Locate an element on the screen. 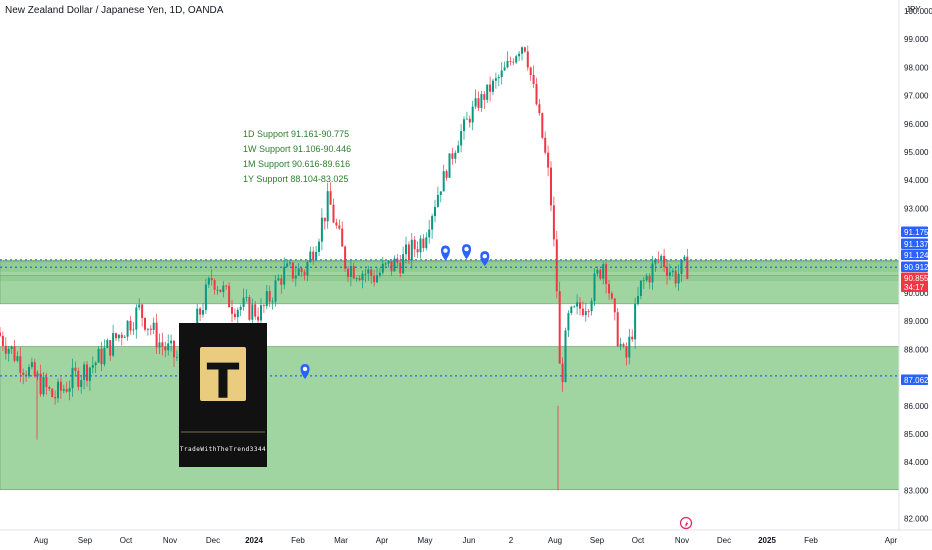 The width and height of the screenshot is (932, 550). x-tick-label: 2024 is located at coordinates (254, 540).